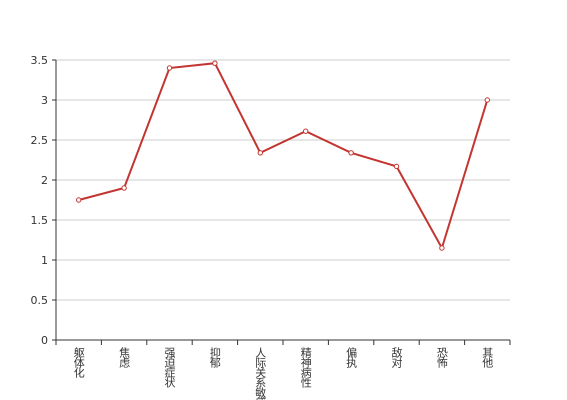 This screenshot has height=400, width=567. I want to click on x-tick-label: 焦虑, so click(124, 357).